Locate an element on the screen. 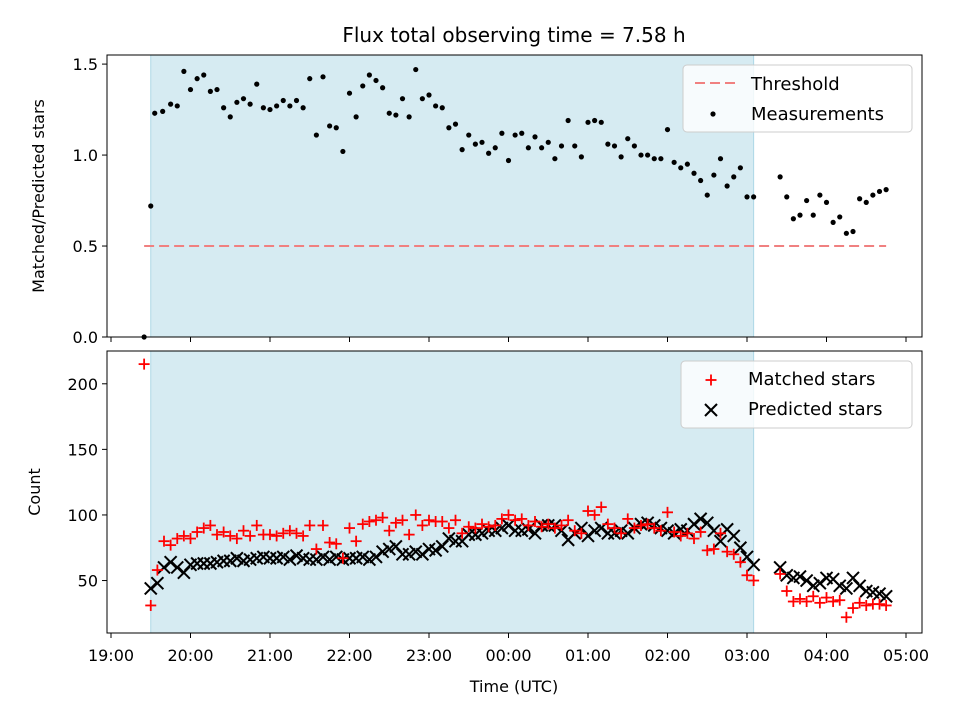 Image resolution: width=960 pixels, height=720 pixels. top-y-axis: 0.0 0.5 1.0 1.5 is located at coordinates (90, 201).